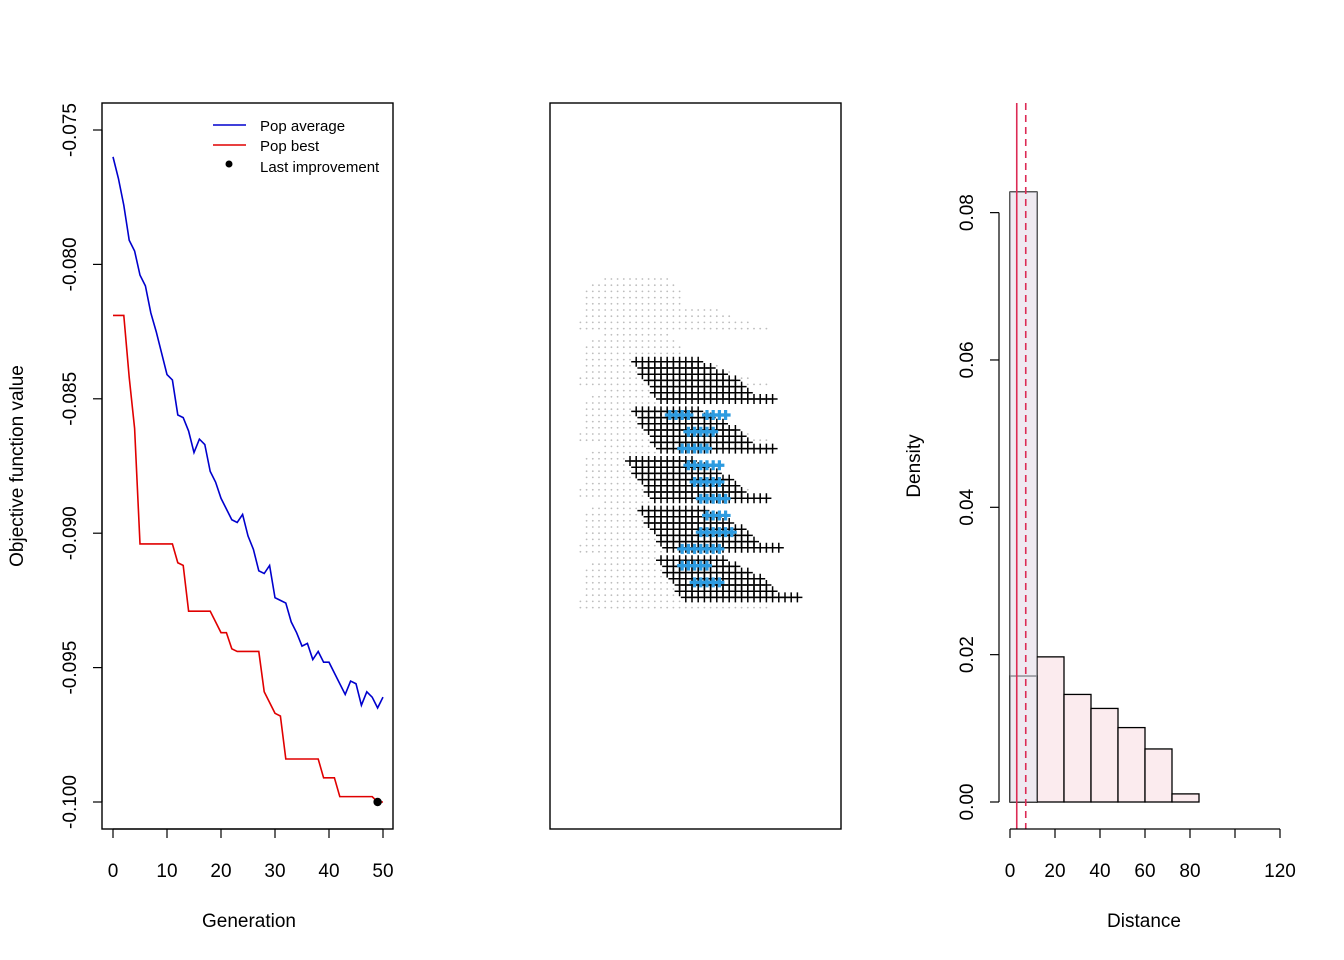 This screenshot has height=960, width=1344. I want to click on plot3-y-tick-label: 0.08, so click(967, 212).